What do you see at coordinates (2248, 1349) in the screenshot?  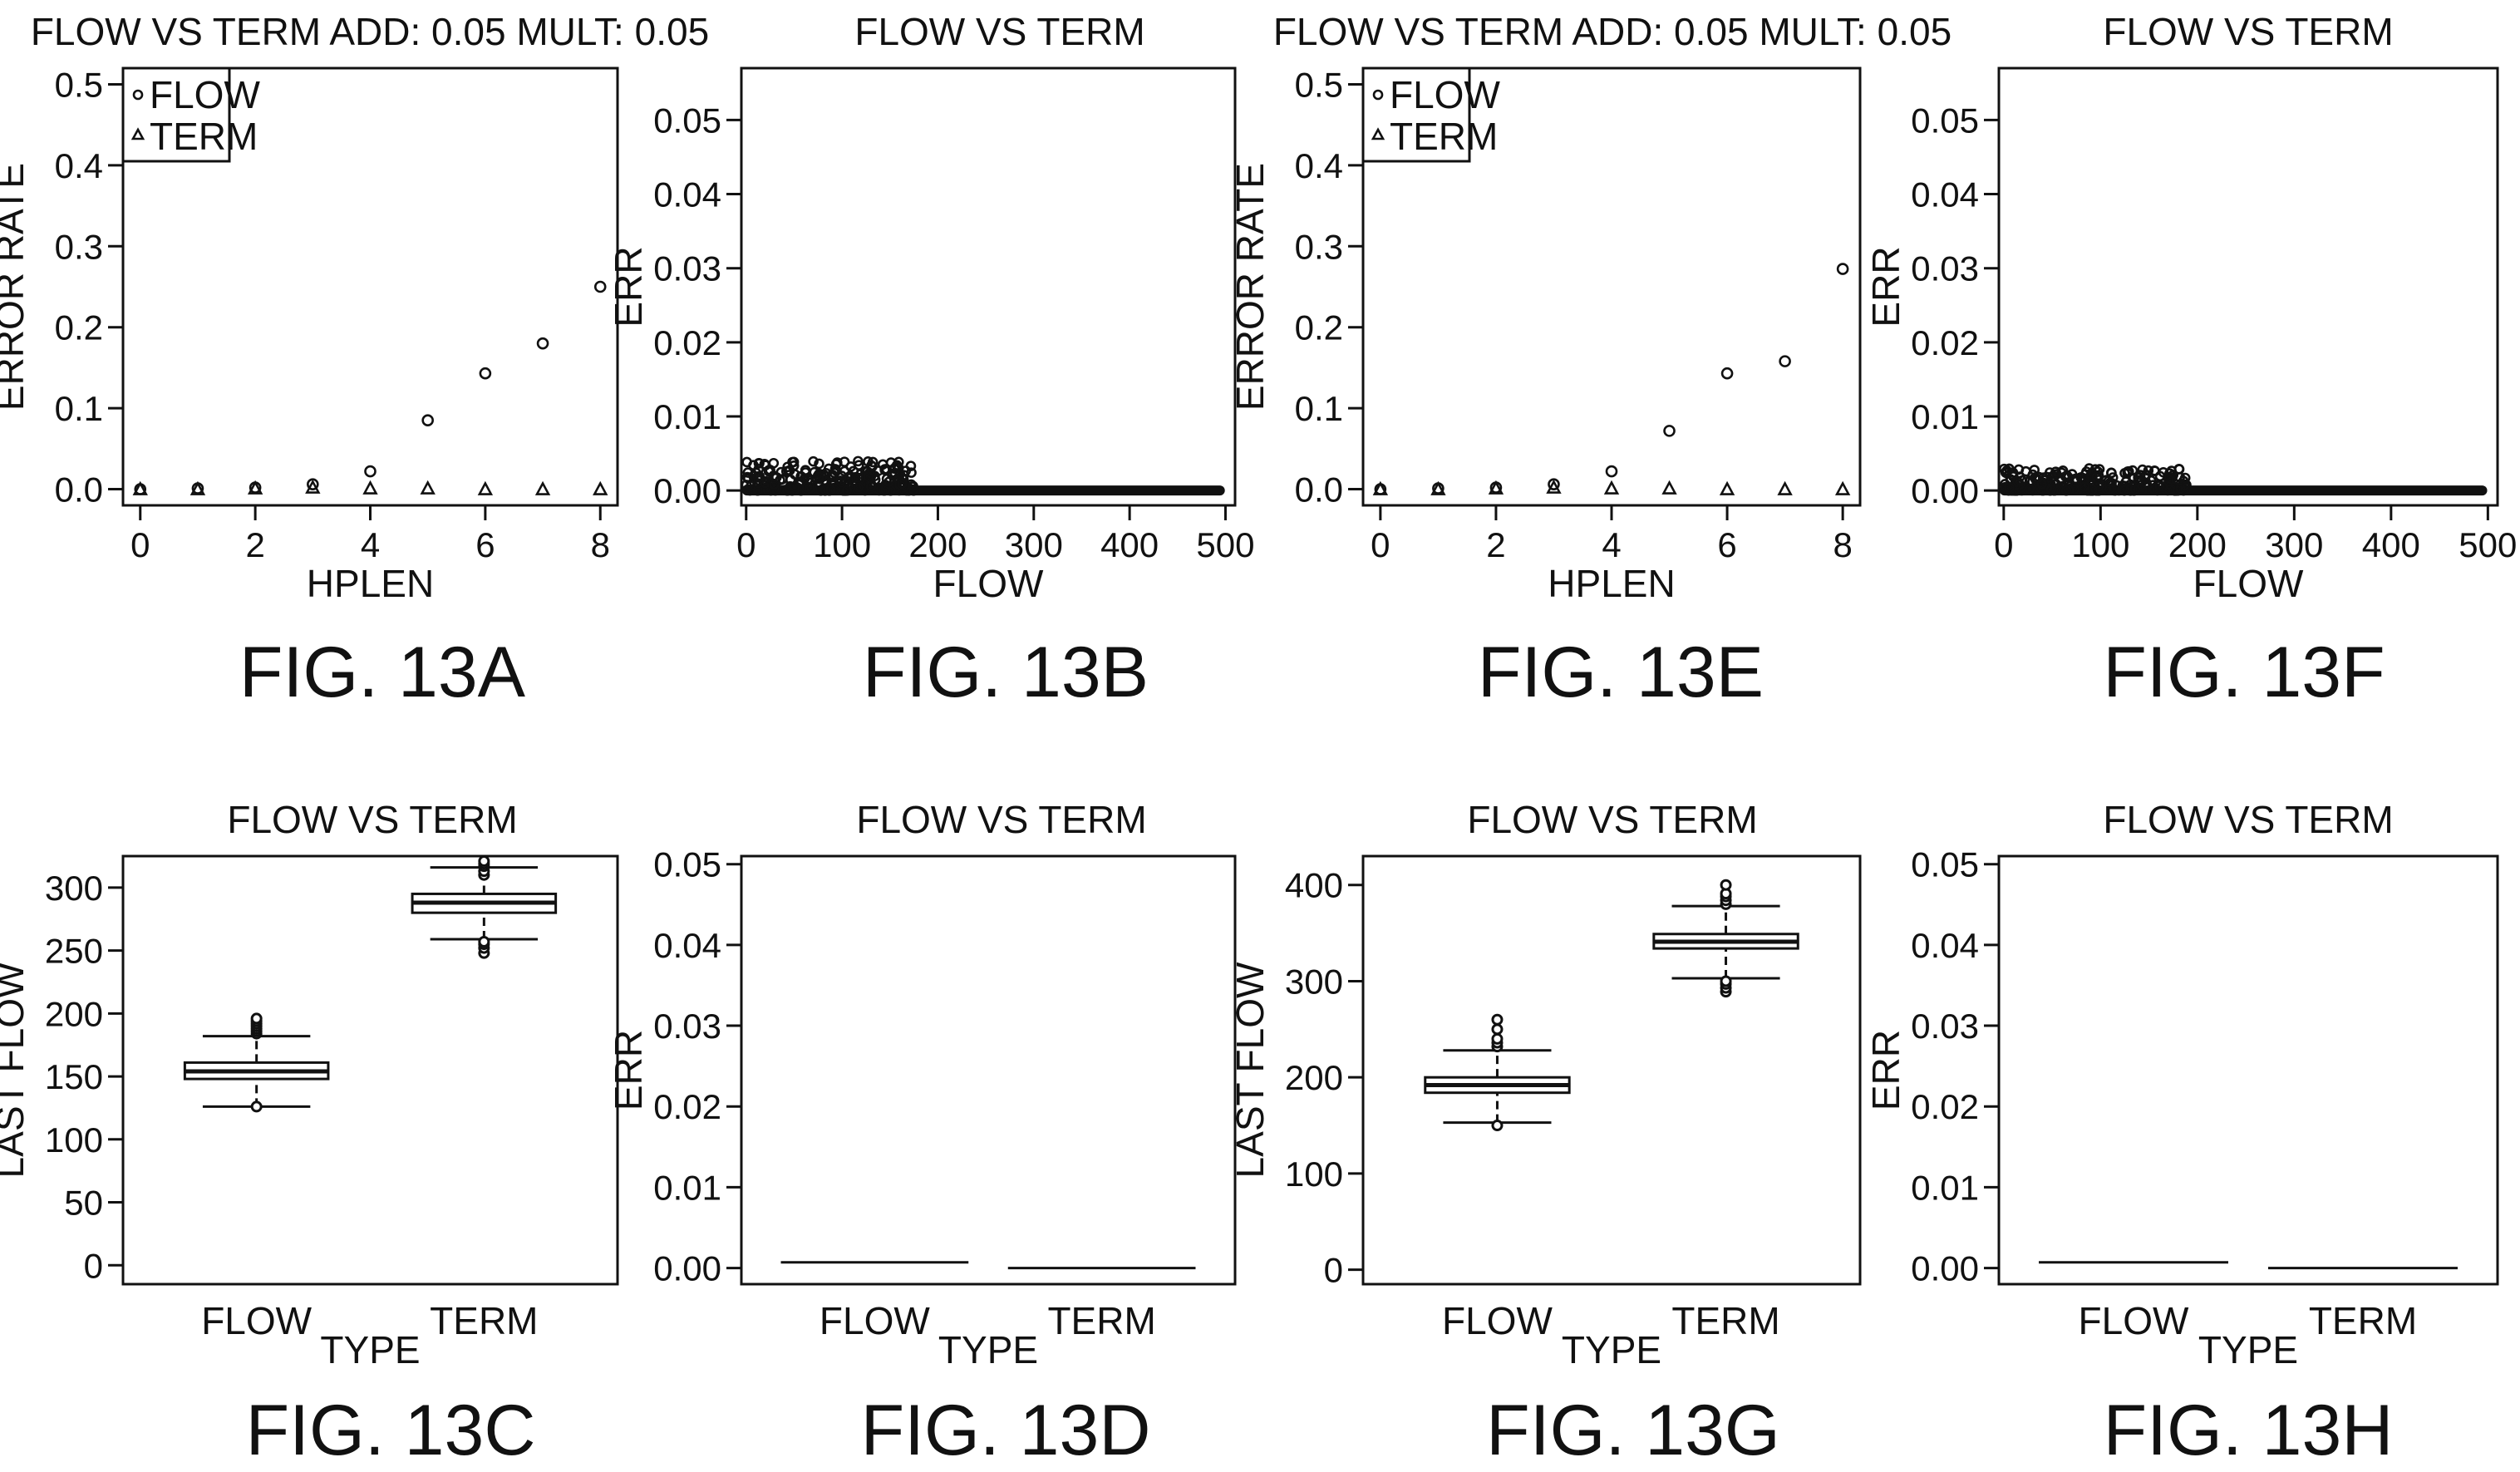 I see `x-axis-label: TYPE` at bounding box center [2248, 1349].